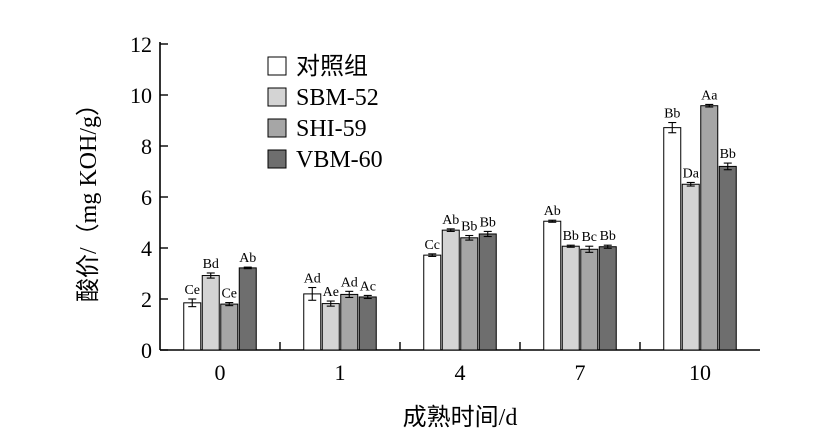 The image size is (835, 445). I want to click on y-tick-label: 6, so click(146, 197).